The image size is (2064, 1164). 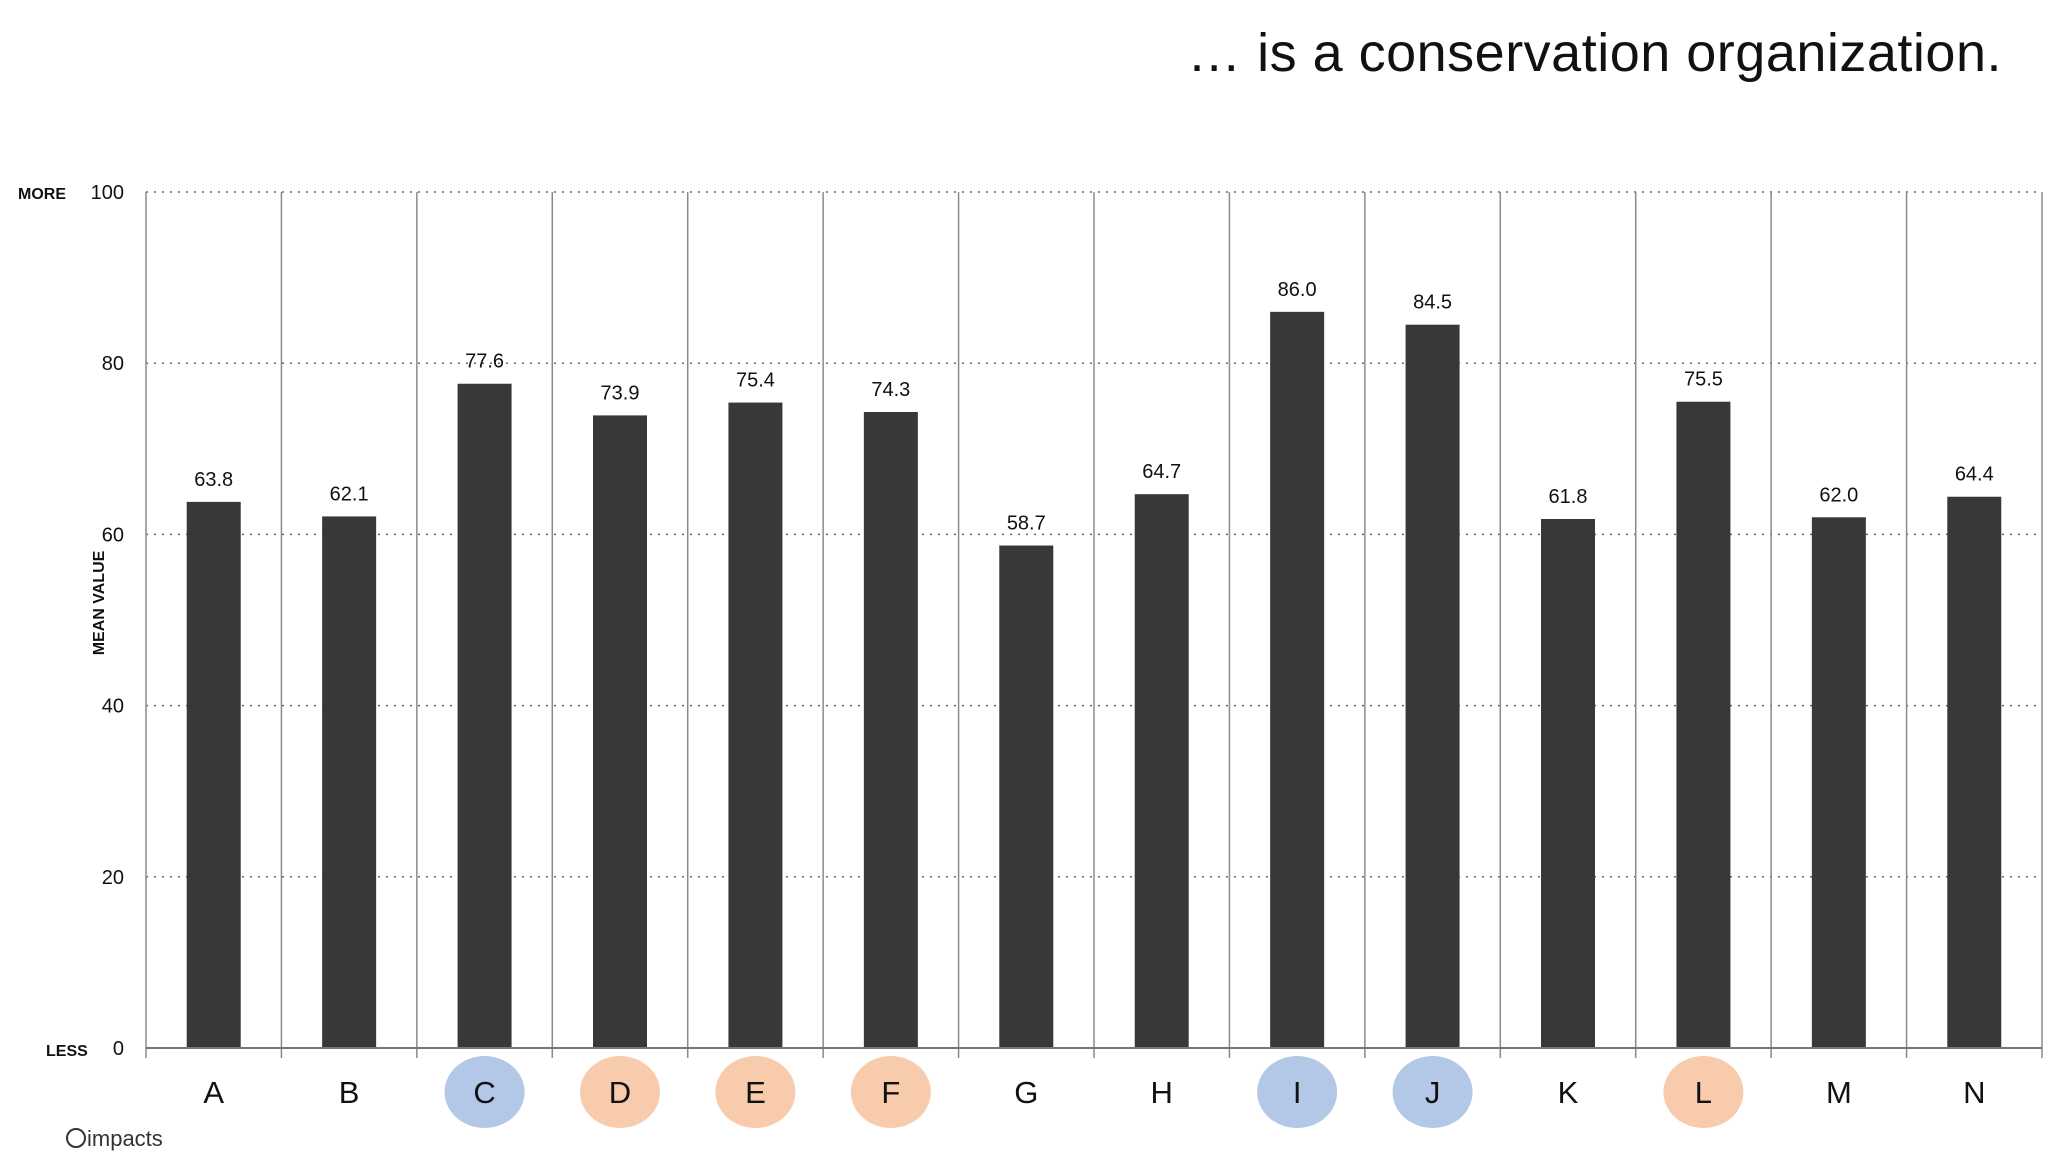 What do you see at coordinates (76, 1138) in the screenshot?
I see `brand-logo-icon` at bounding box center [76, 1138].